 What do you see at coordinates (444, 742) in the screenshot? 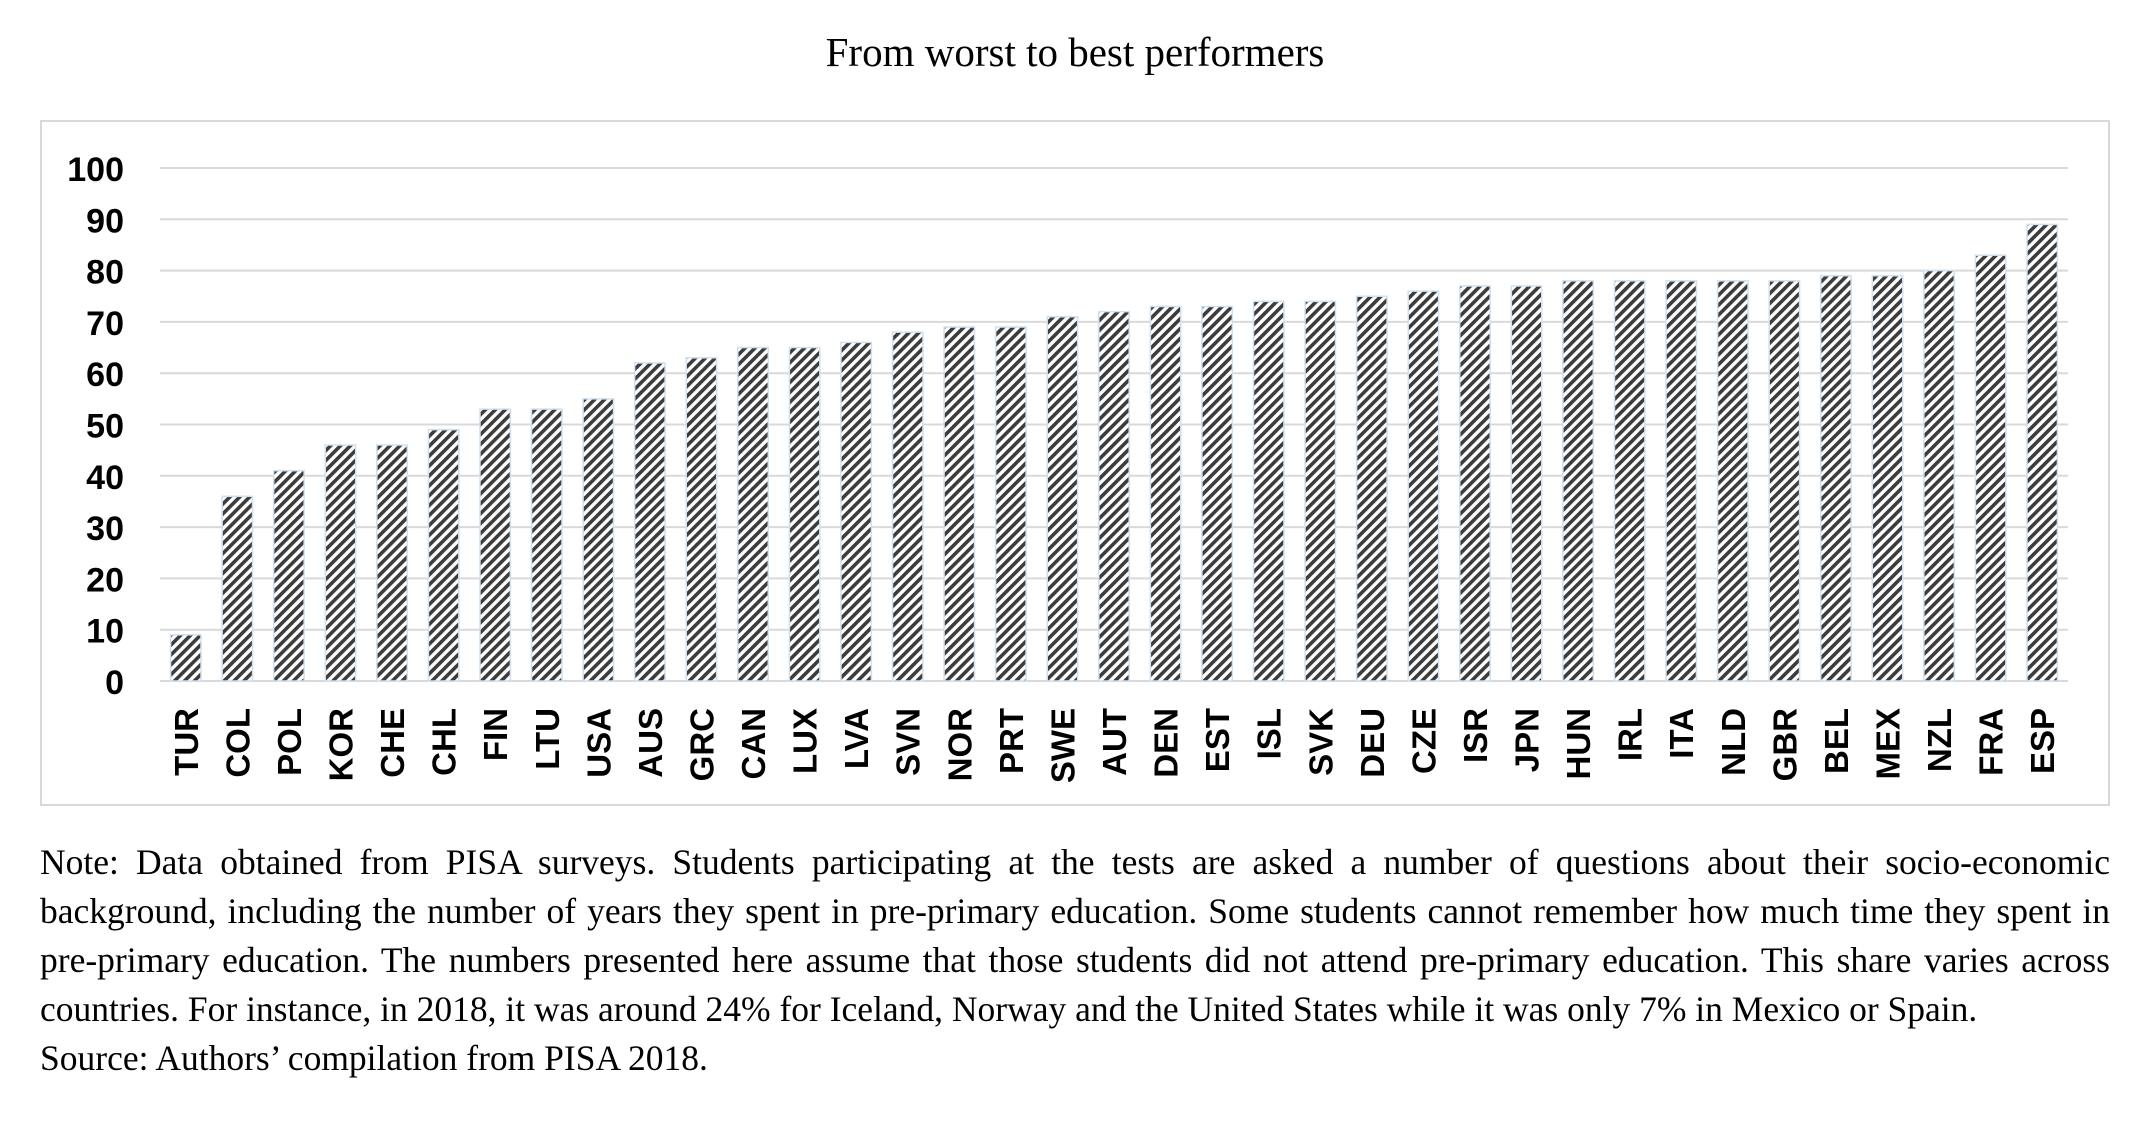
I see `x-tick-label: CHL` at bounding box center [444, 742].